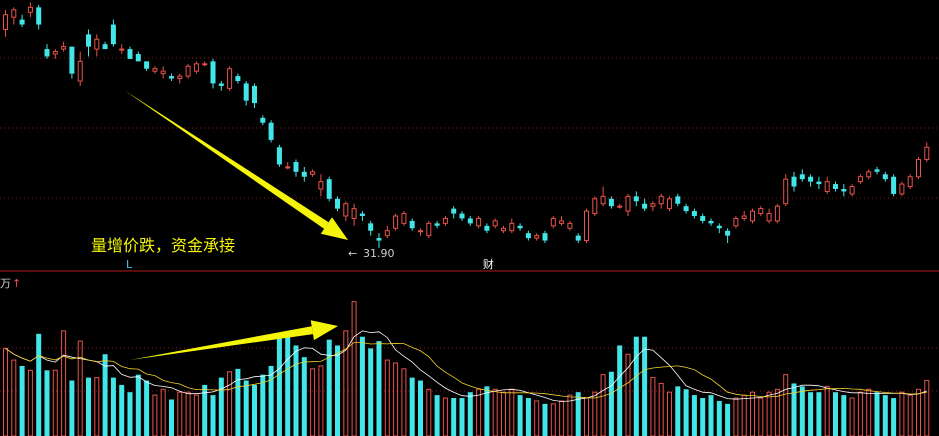  Describe the element at coordinates (129, 264) in the screenshot. I see `event-marker: L` at that location.